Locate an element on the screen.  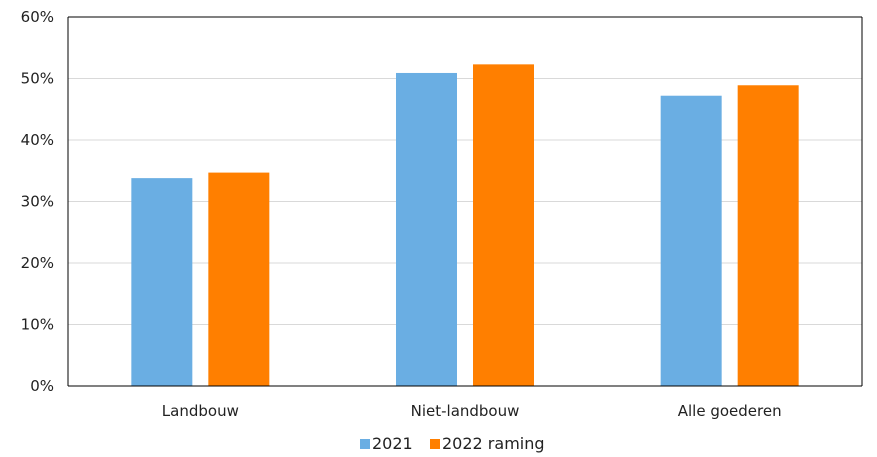
y-axis-ticks: 0% 10% 20% 30% 40% 50% 60% is located at coordinates (37, 201).